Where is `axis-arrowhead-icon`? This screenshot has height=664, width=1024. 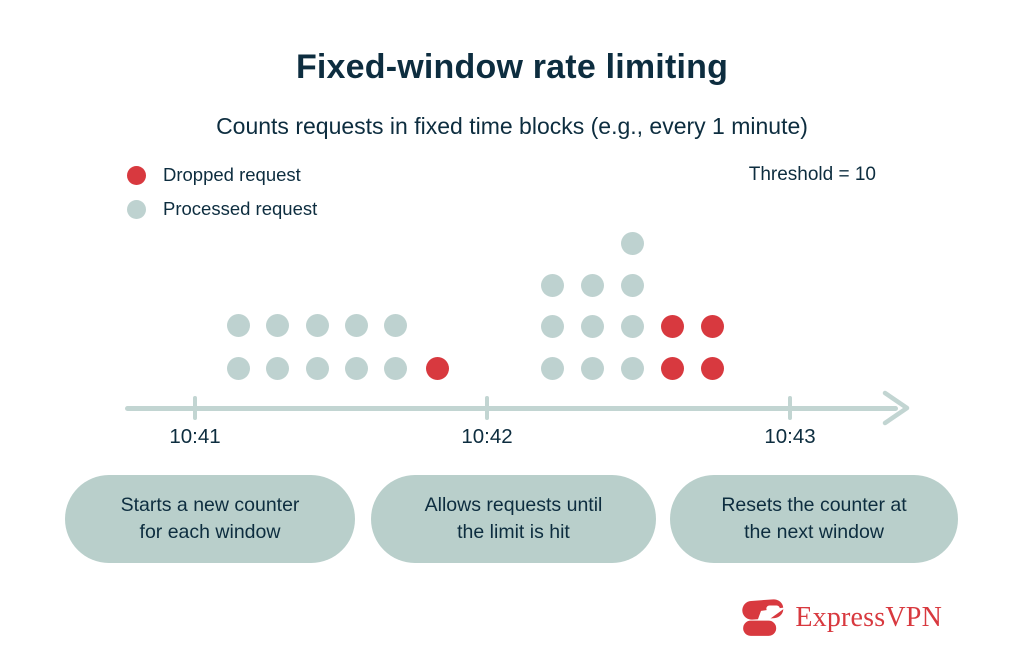 axis-arrowhead-icon is located at coordinates (896, 408).